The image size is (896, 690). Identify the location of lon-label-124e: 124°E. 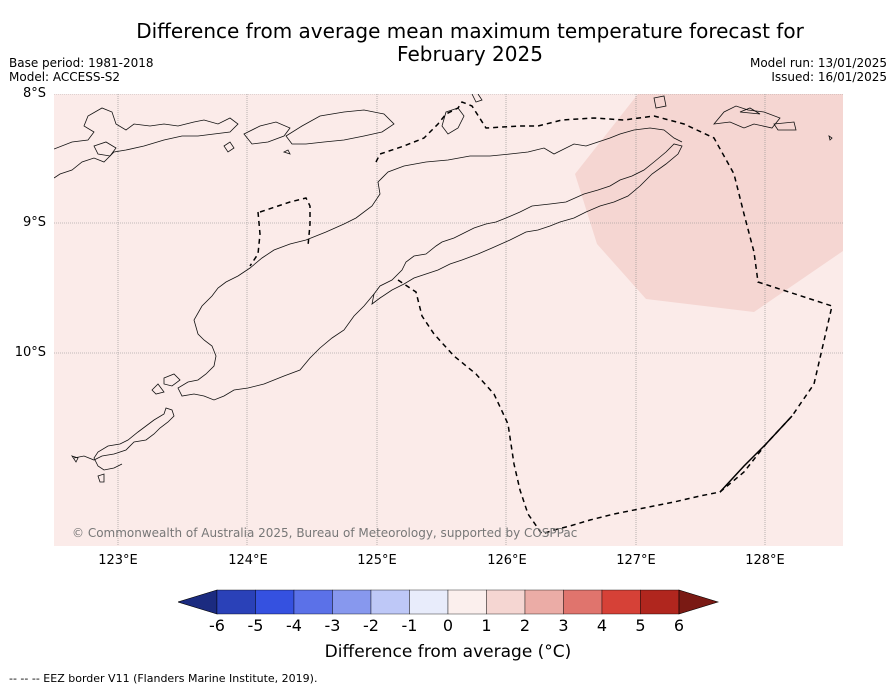
(248, 560).